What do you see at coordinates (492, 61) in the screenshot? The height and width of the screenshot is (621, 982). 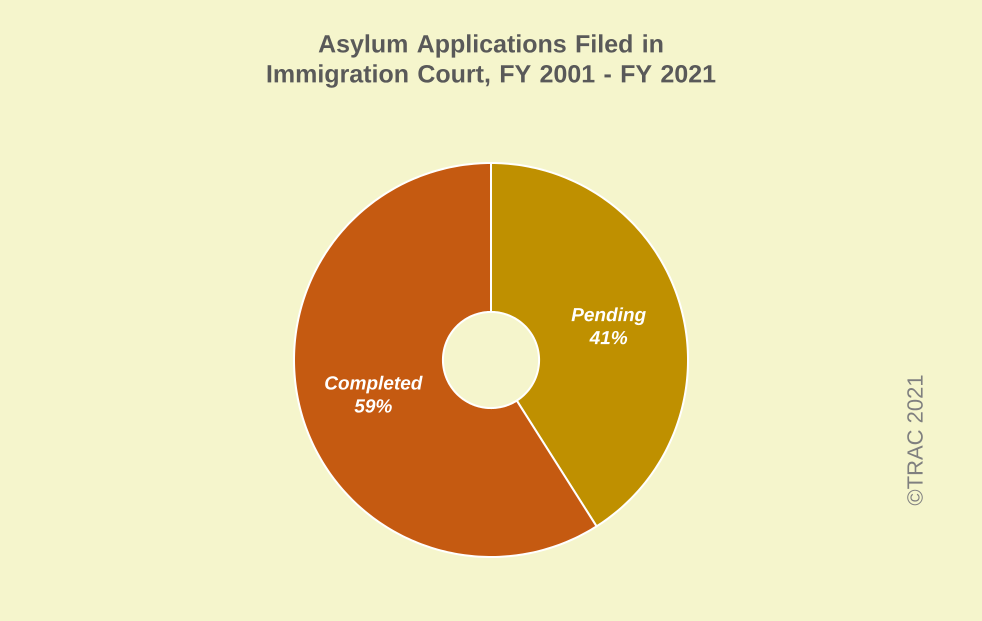 I see `chart-title: Asylum Applications Filed in Immigration Court, FY 2001 - FY 2021` at bounding box center [492, 61].